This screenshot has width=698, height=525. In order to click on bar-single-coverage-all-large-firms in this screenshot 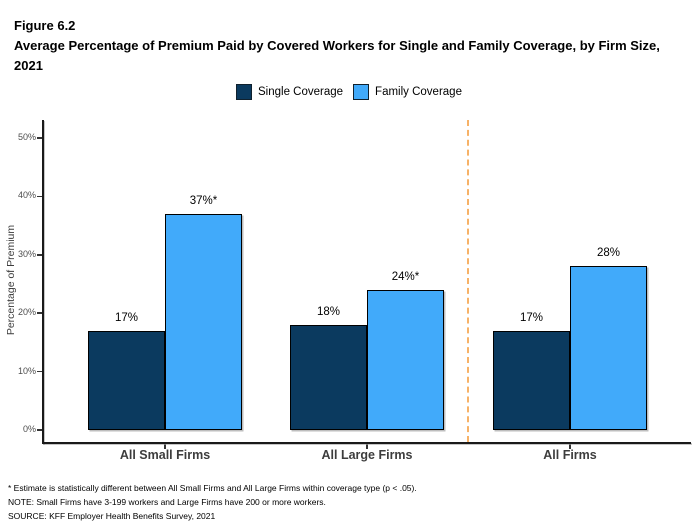, I will do `click(328, 377)`.